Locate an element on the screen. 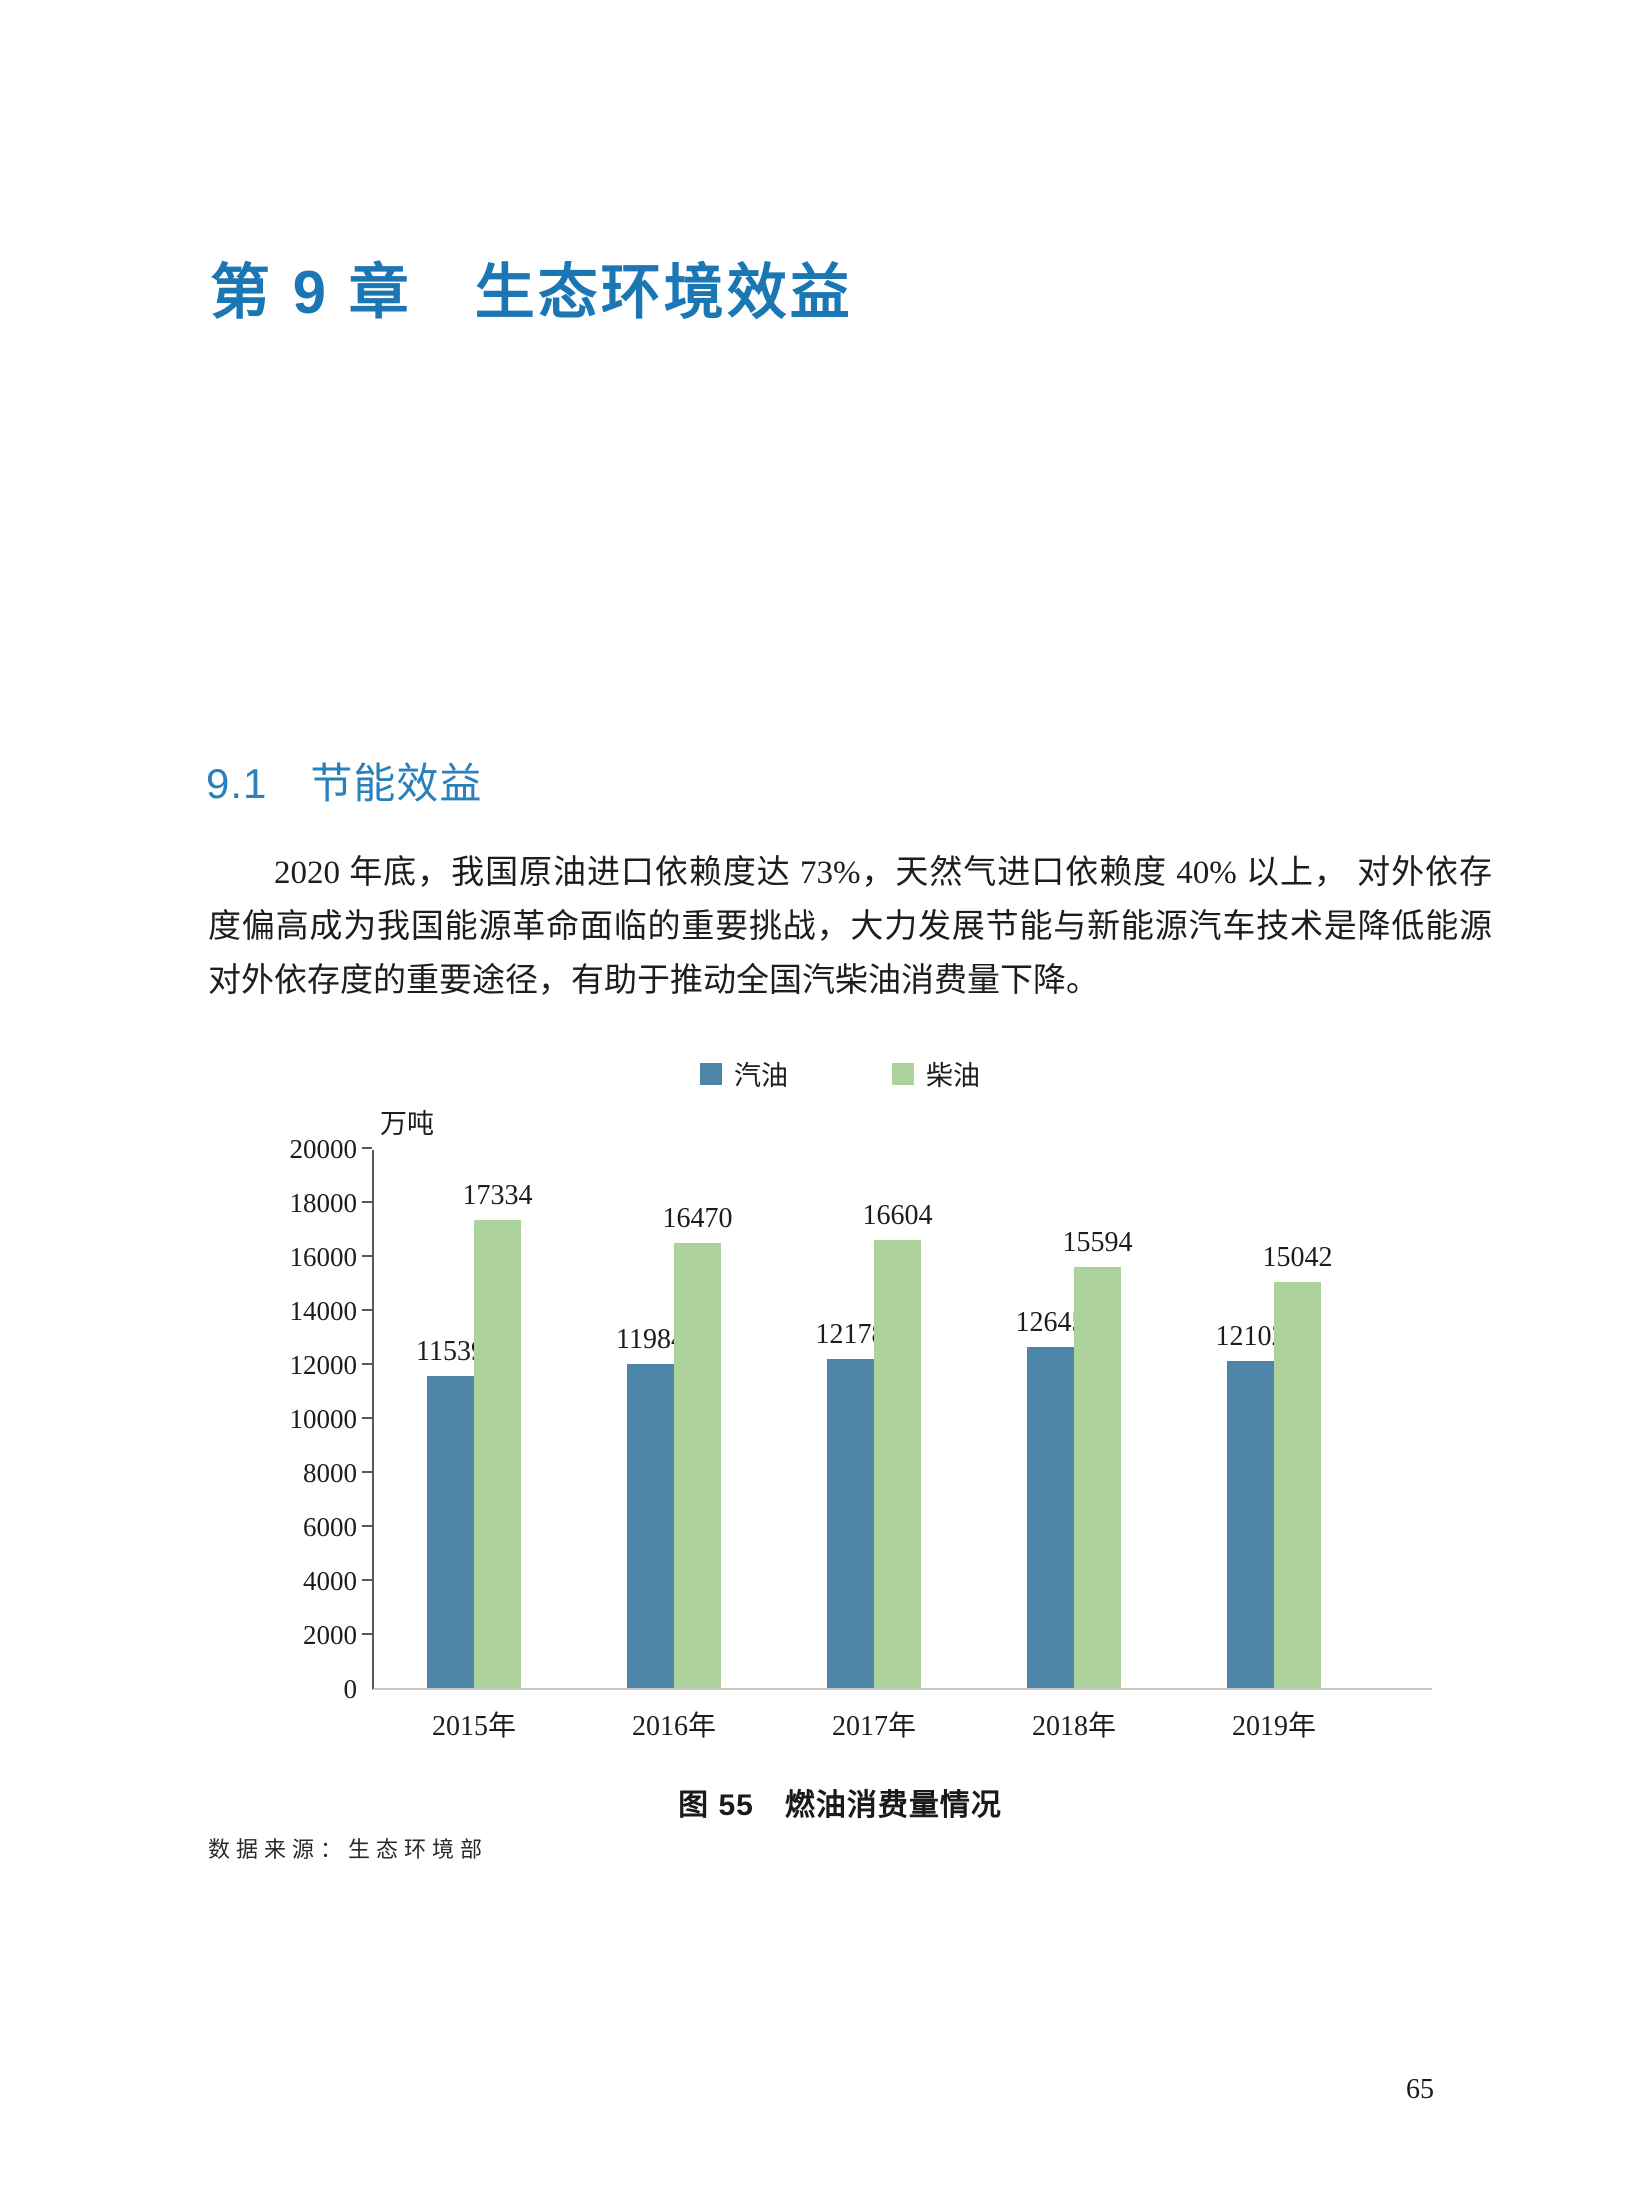 The width and height of the screenshot is (1632, 2199). legend-label: 汽油 is located at coordinates (761, 1076).